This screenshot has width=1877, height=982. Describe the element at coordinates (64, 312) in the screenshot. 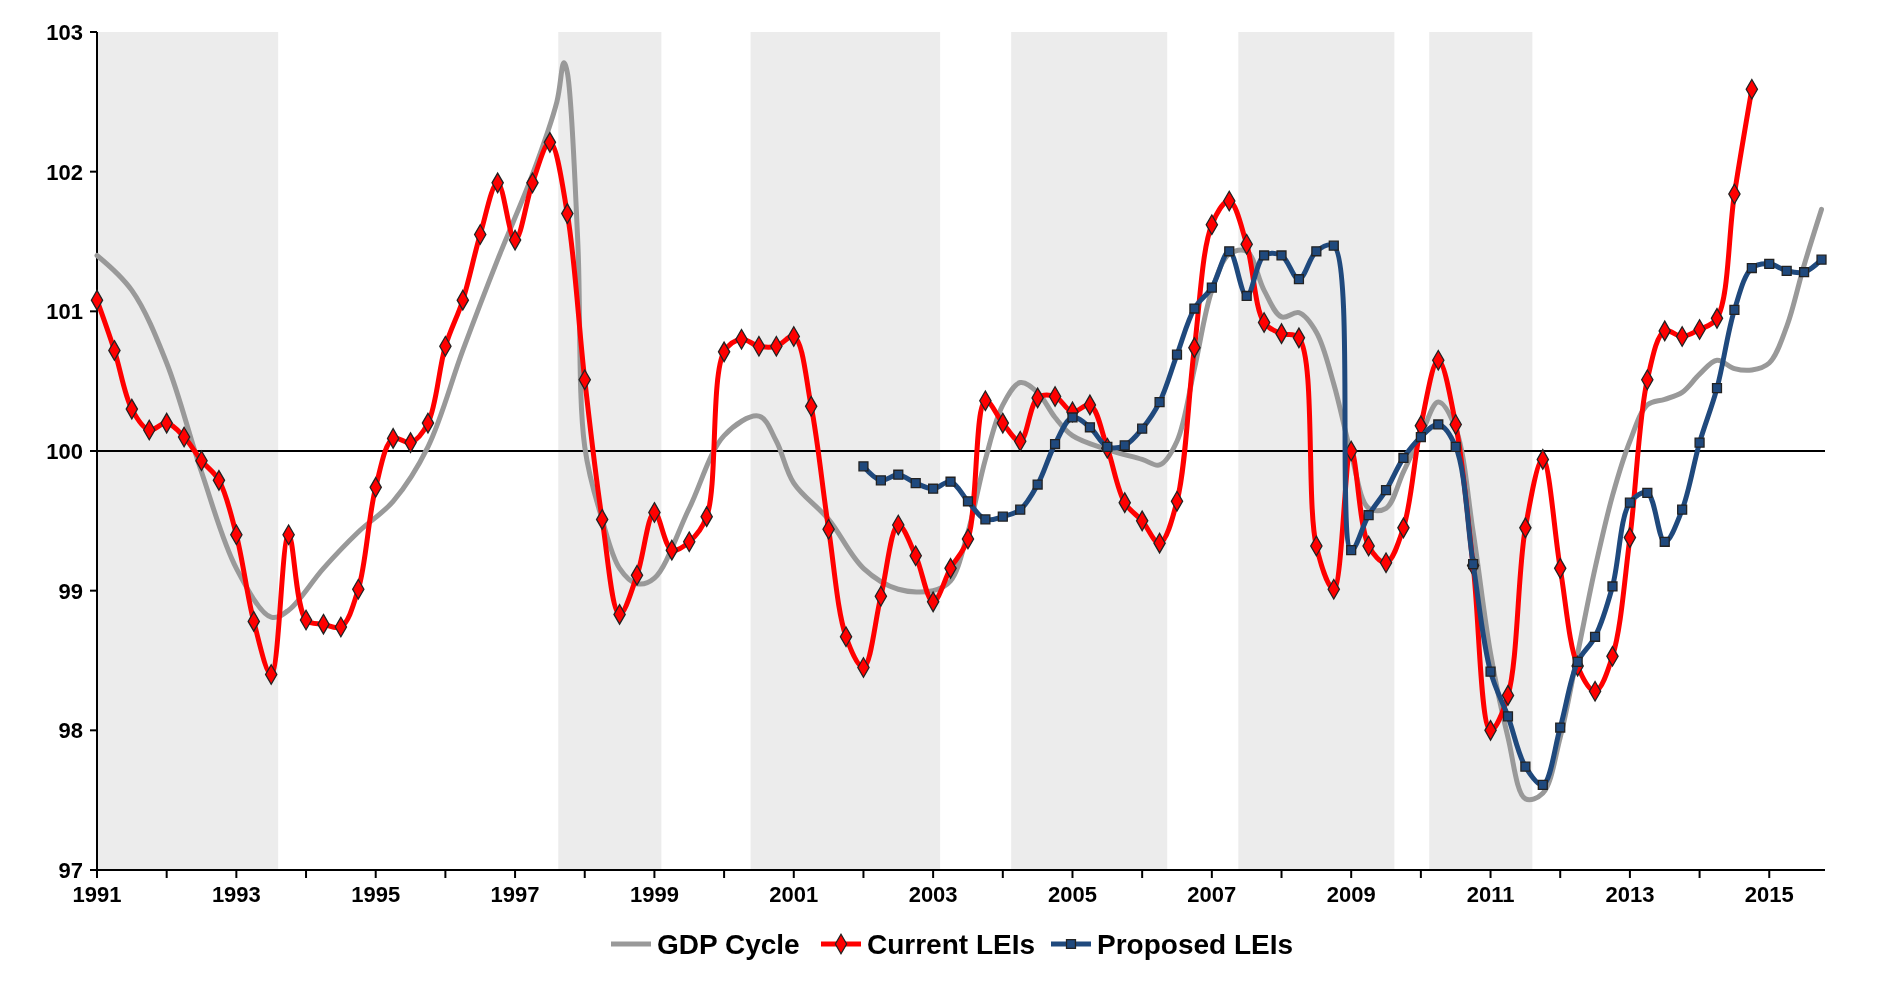

I see `y-tick-label: 101` at that location.